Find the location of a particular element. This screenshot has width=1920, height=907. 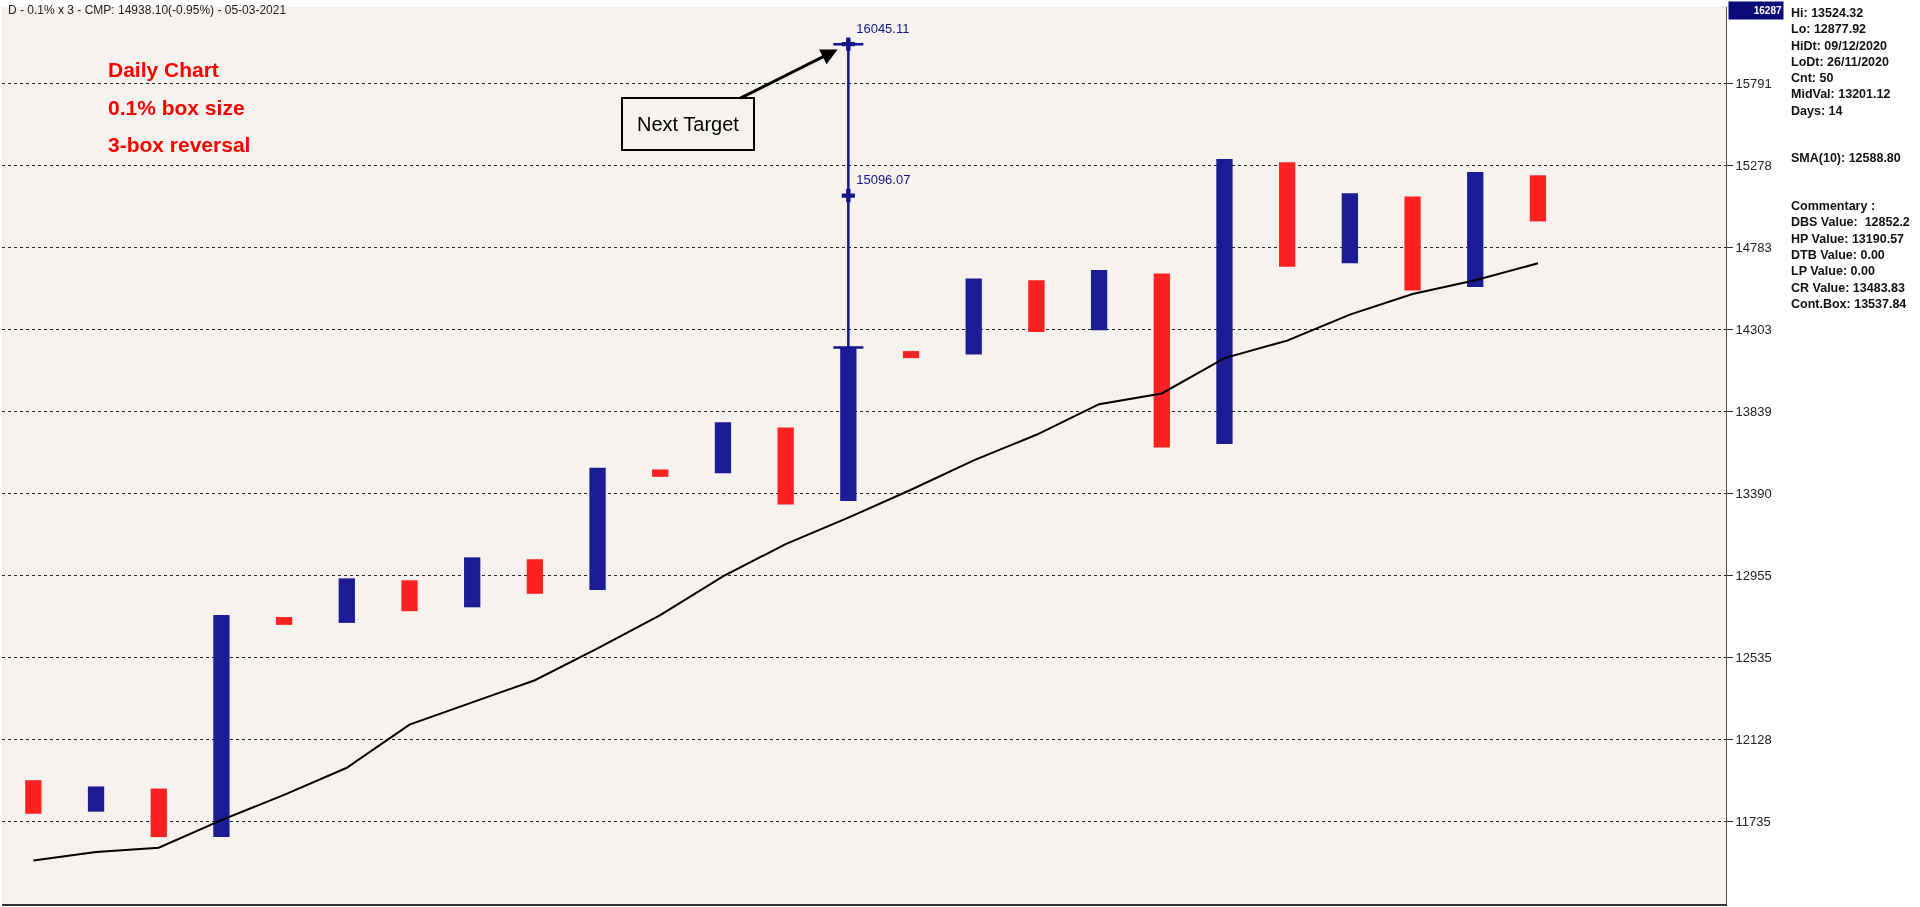

chart-title: D - 0.1% x 3 - CMP: 14938.10(-0.95%) - 05-03-2021 is located at coordinates (147, 10).